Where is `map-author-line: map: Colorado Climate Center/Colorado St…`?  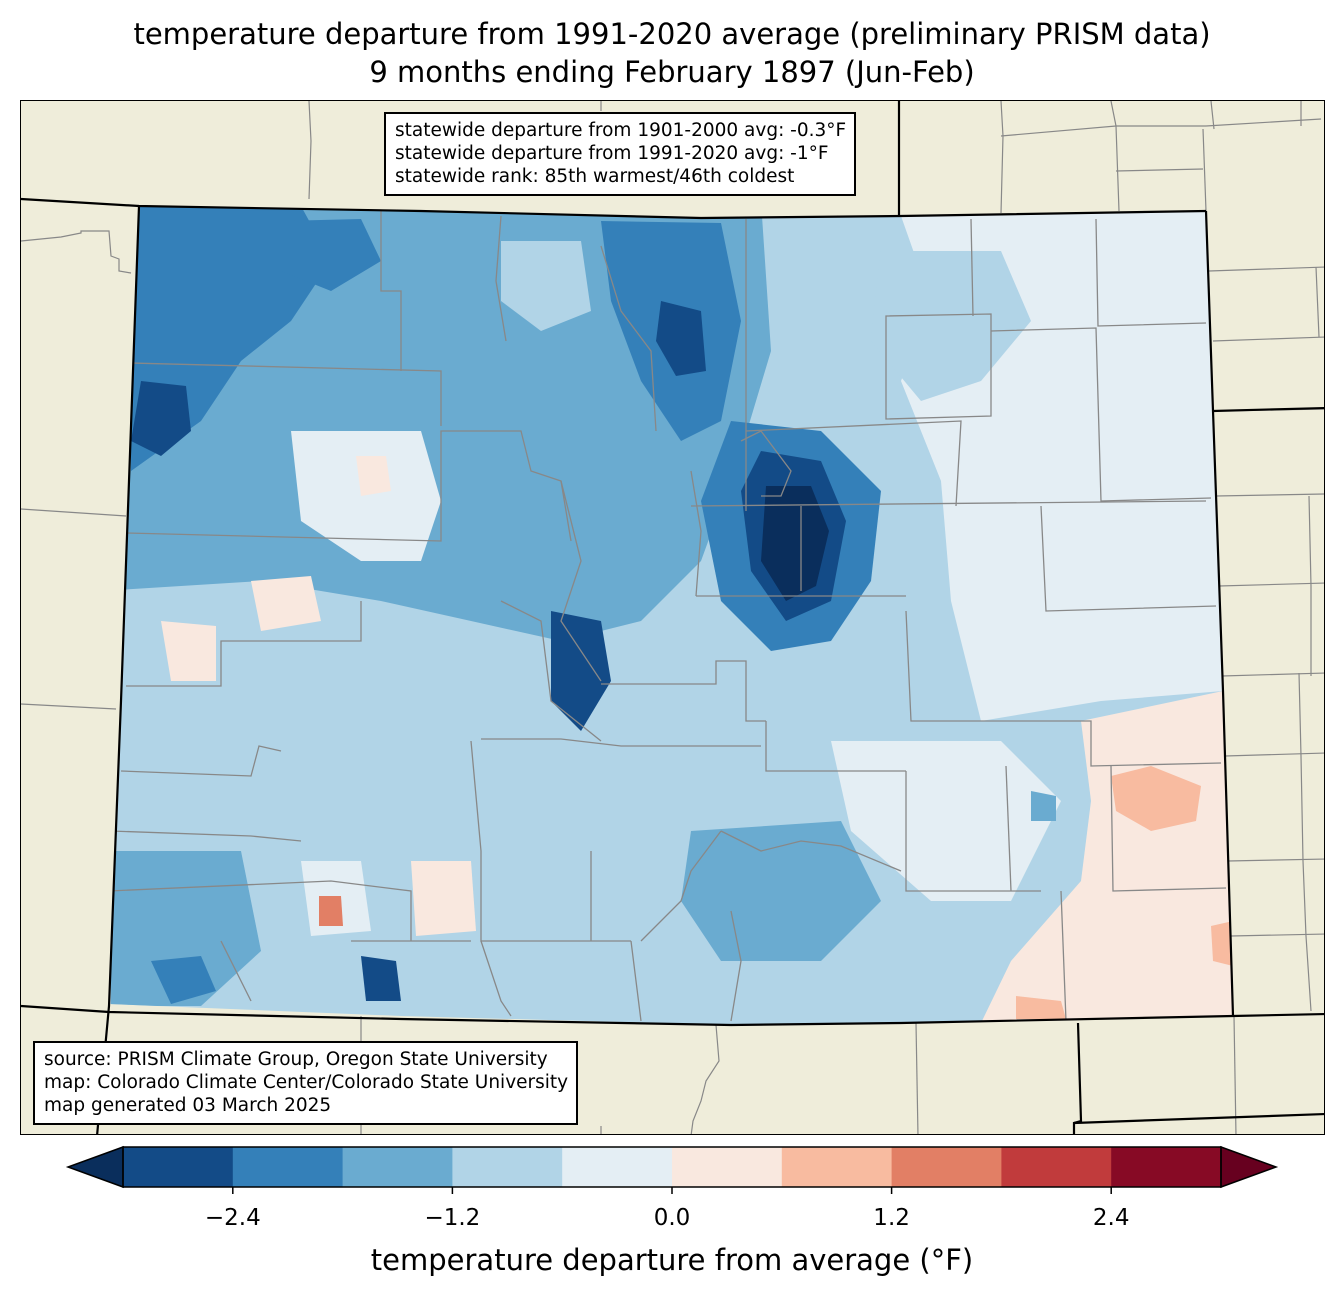 map-author-line: map: Colorado Climate Center/Colorado St… is located at coordinates (306, 1082).